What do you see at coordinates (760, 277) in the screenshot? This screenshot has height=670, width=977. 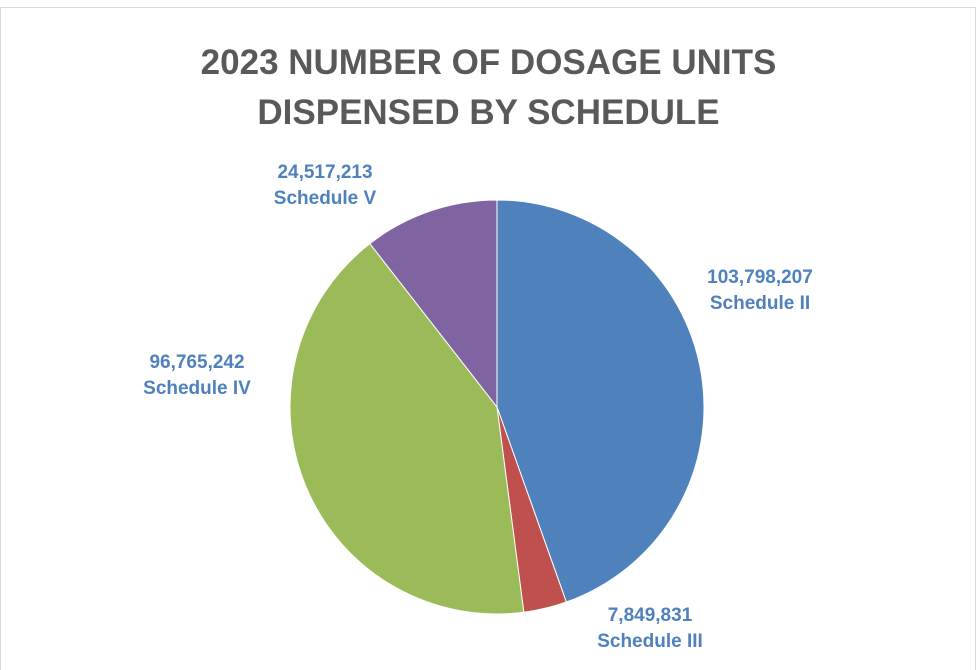 I see `data-label: 103,798,207` at bounding box center [760, 277].